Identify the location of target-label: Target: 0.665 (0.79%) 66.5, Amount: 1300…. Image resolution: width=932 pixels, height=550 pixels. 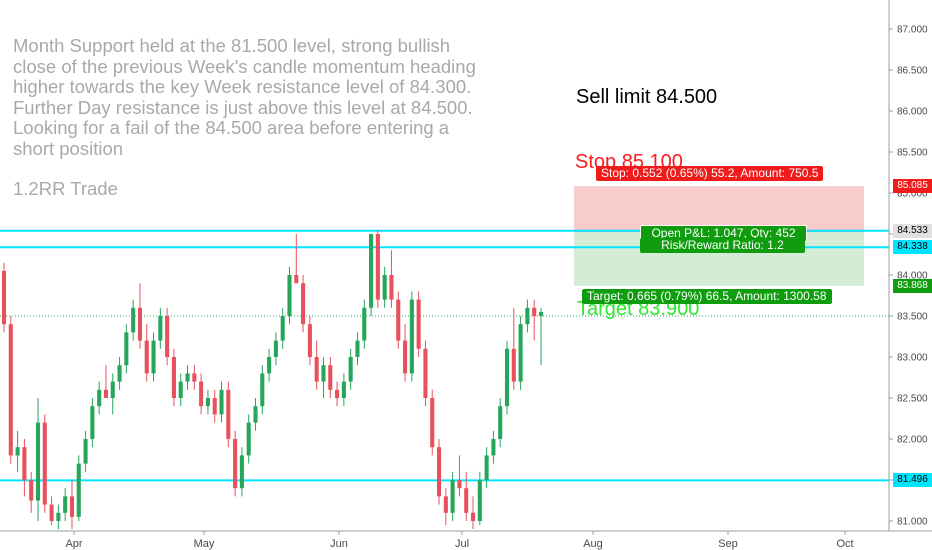
(707, 296).